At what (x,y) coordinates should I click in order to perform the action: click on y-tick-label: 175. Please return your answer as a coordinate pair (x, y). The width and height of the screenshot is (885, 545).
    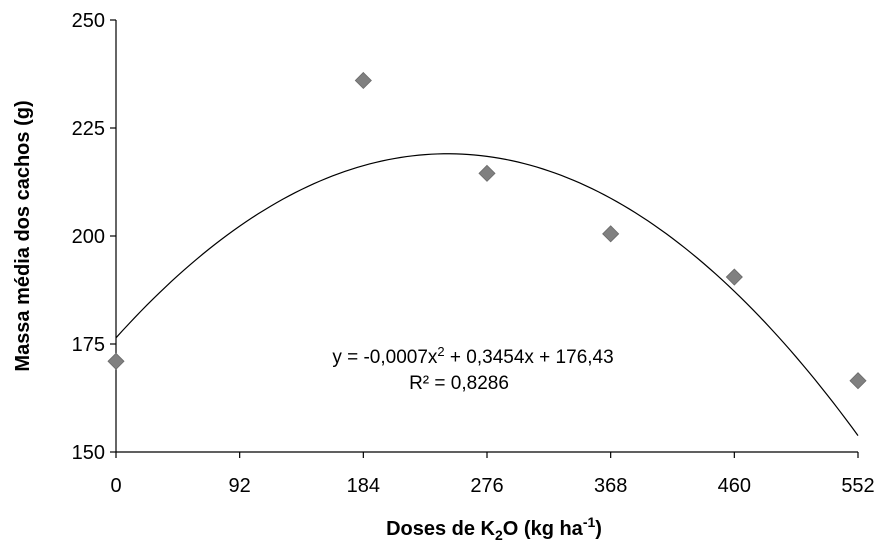
    Looking at the image, I should click on (88, 345).